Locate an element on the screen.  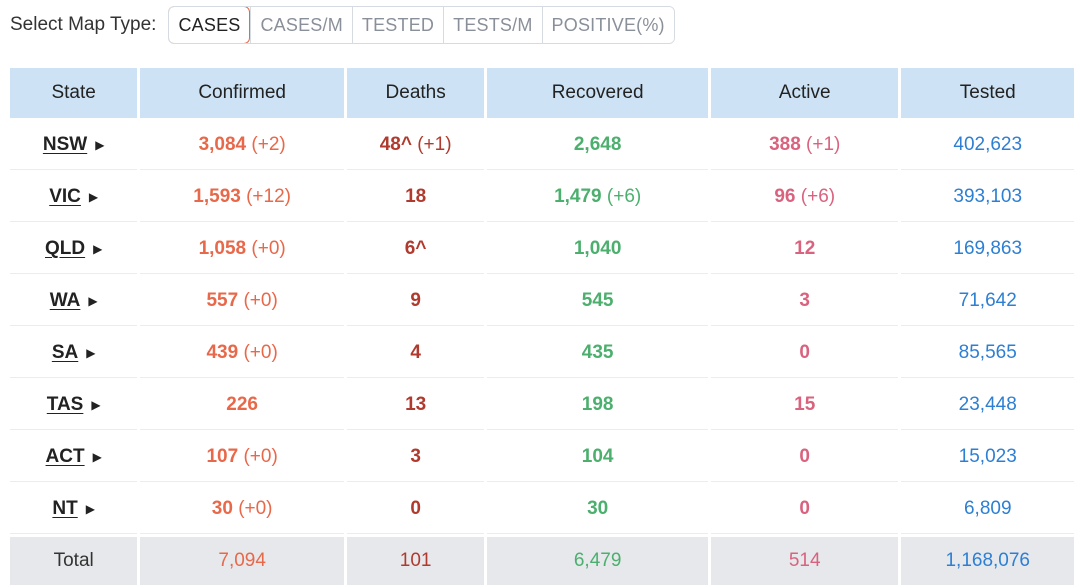
state-cell: TAS ▶ is located at coordinates (74, 405).